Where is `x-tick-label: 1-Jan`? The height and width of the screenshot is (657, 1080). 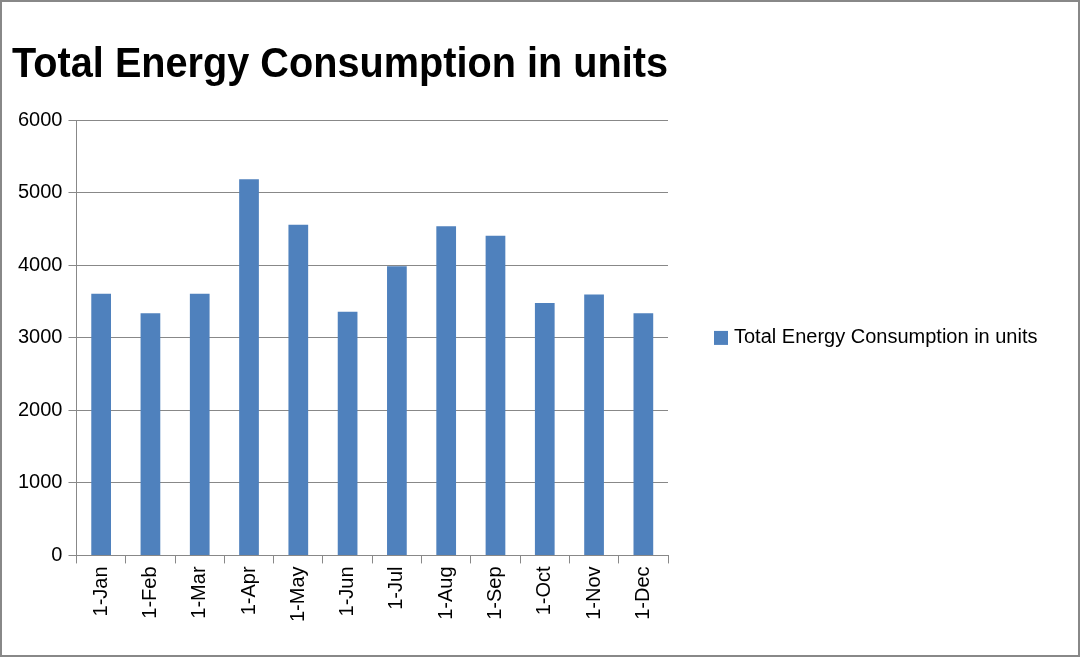
x-tick-label: 1-Jan is located at coordinates (99, 591).